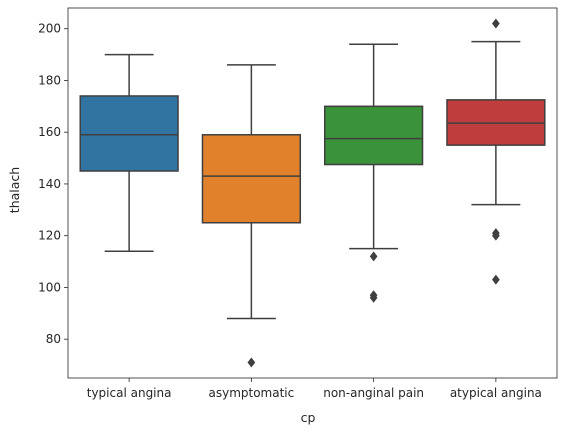 The height and width of the screenshot is (437, 571). What do you see at coordinates (49, 236) in the screenshot?
I see `y-tick-label: 120` at bounding box center [49, 236].